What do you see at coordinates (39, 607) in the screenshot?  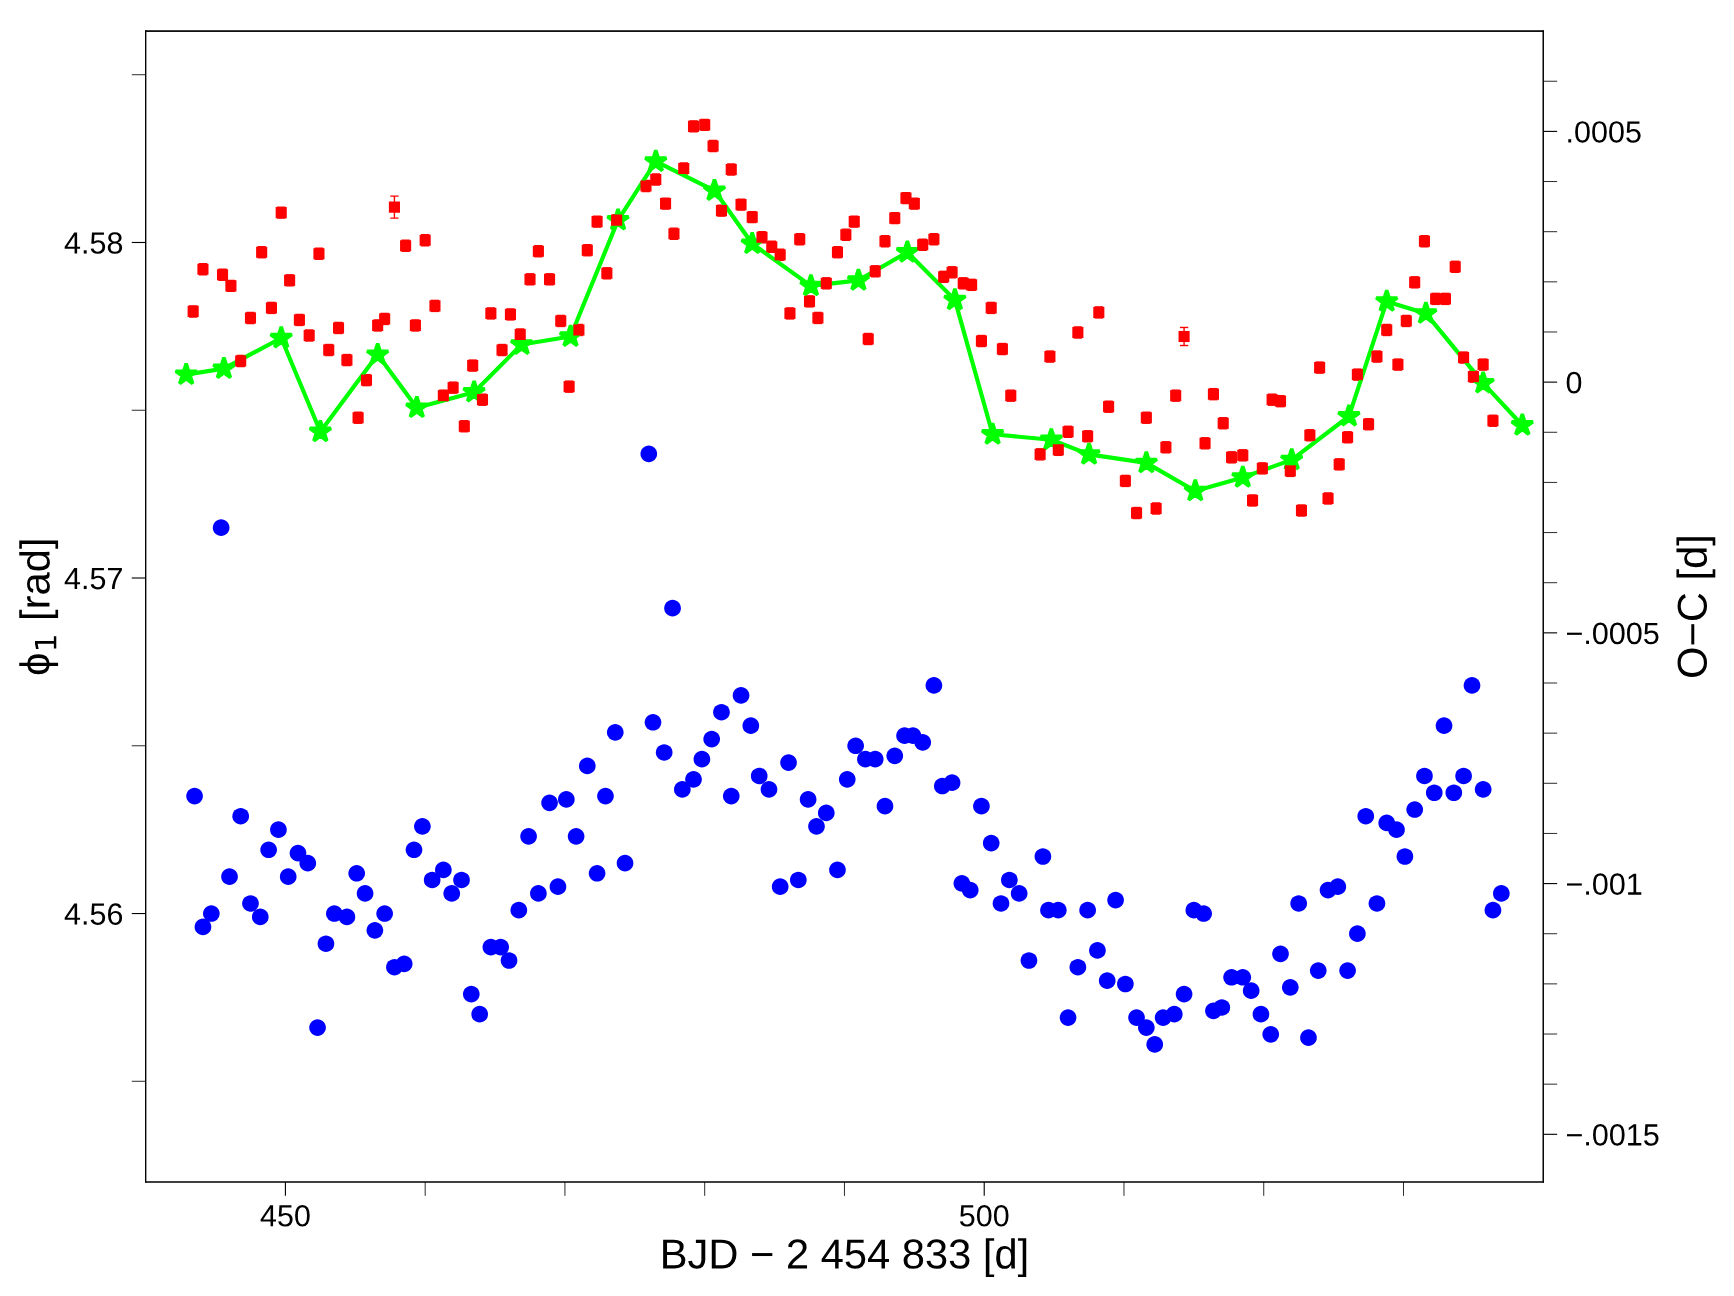 I see `y-axis-title: ϕ$_{1}$ [rad]` at bounding box center [39, 607].